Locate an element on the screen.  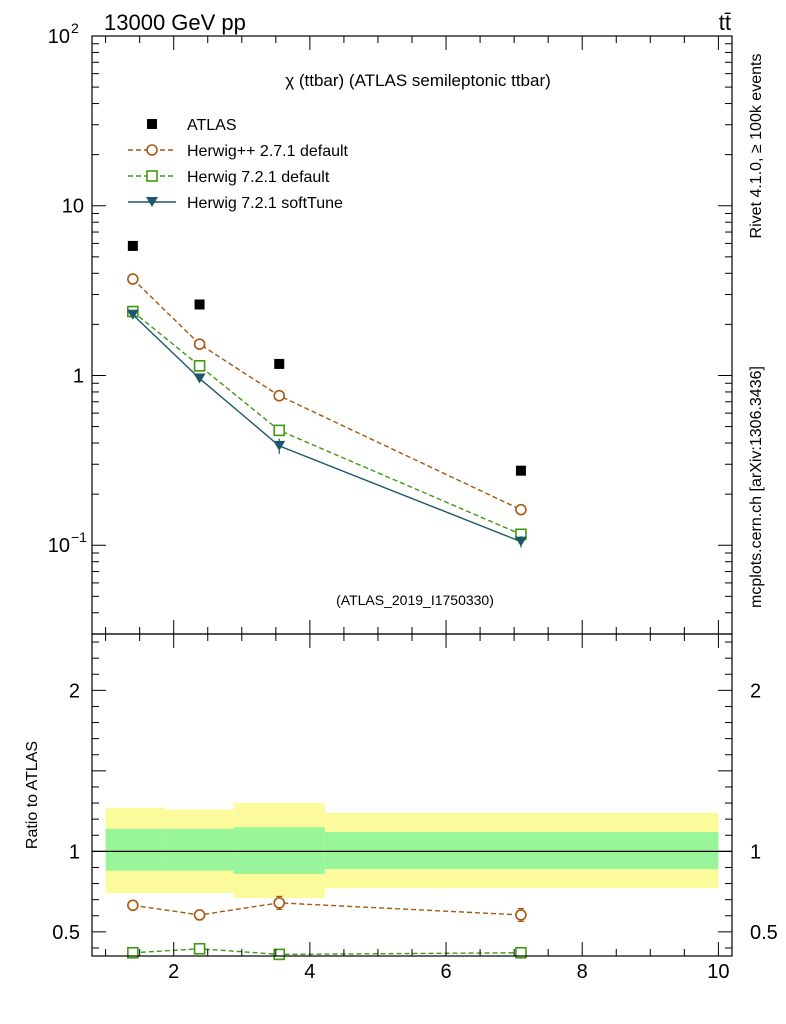
herwig-7-2-1-softtune-line is located at coordinates (327, 428).